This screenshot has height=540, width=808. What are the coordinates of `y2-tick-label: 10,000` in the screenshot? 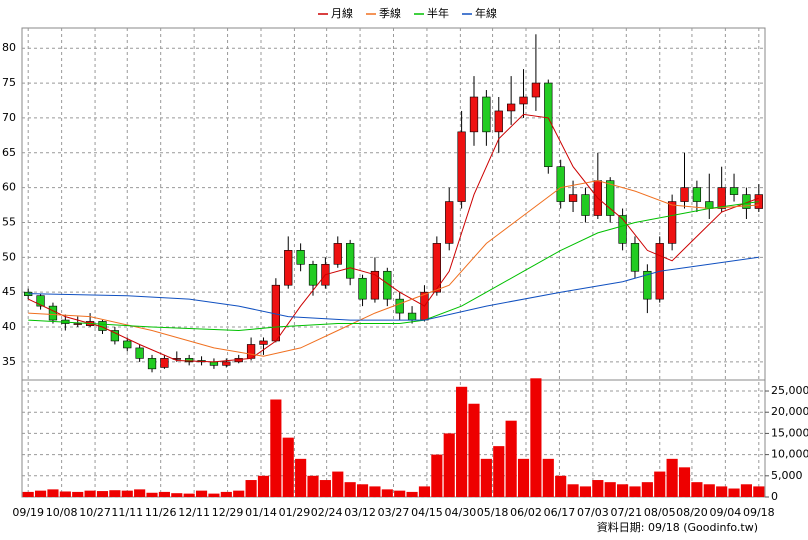 It's located at (789, 454).